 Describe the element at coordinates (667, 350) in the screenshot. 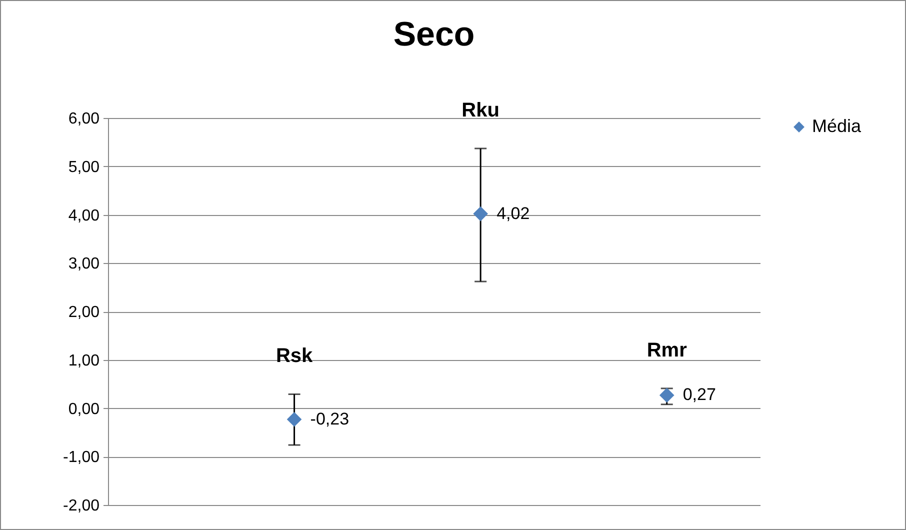

I see `x-tick-label: Rmr` at that location.